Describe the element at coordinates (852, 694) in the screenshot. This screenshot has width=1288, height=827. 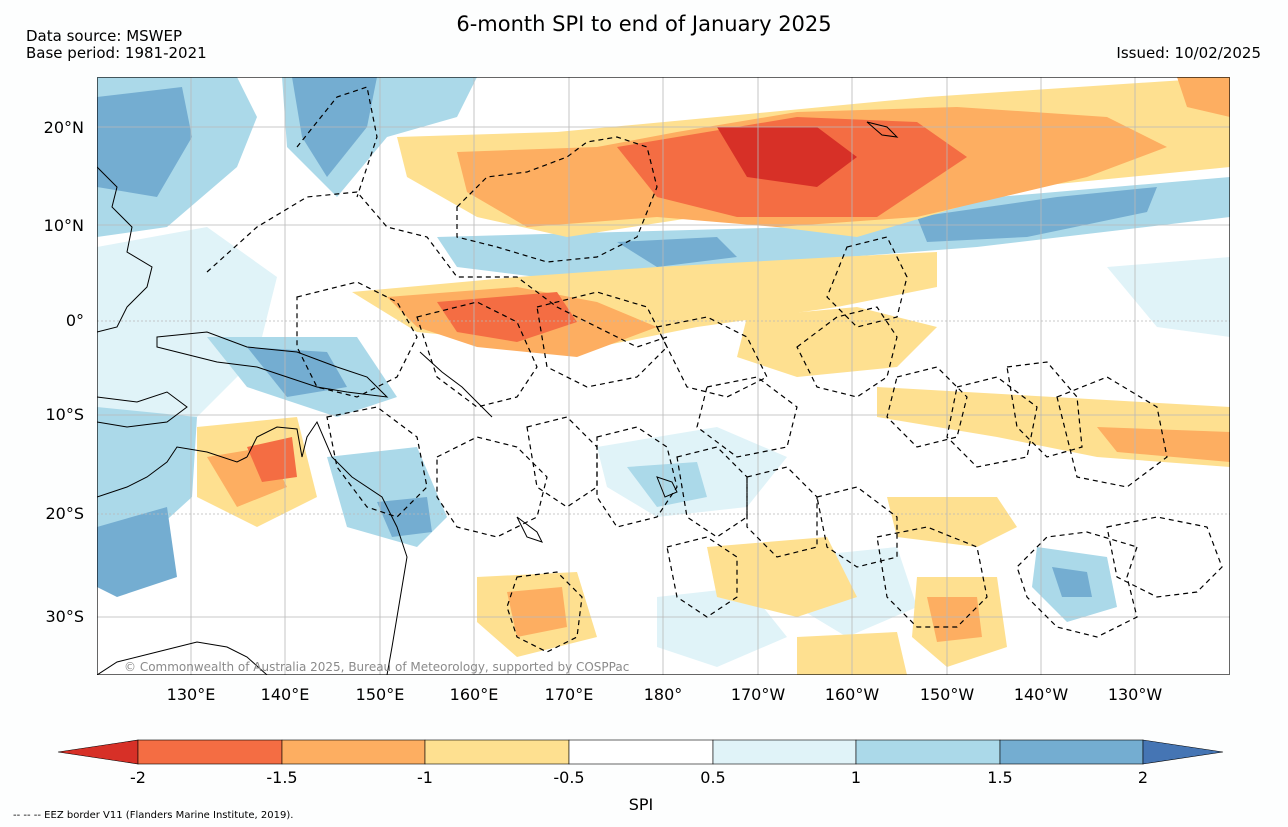
I see `lon-label-160w: 160°W` at that location.